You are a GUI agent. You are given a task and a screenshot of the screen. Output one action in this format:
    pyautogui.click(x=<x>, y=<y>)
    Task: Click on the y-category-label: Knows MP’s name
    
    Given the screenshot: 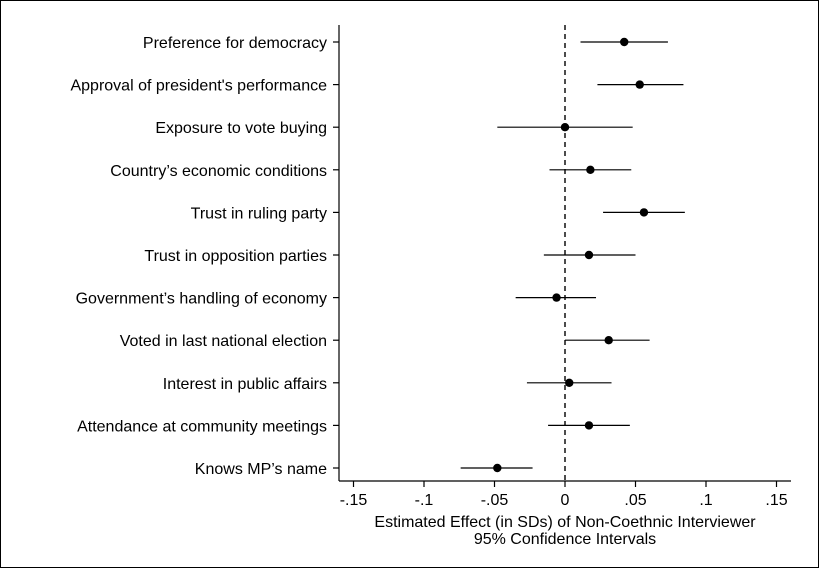 What is the action you would take?
    pyautogui.click(x=261, y=469)
    